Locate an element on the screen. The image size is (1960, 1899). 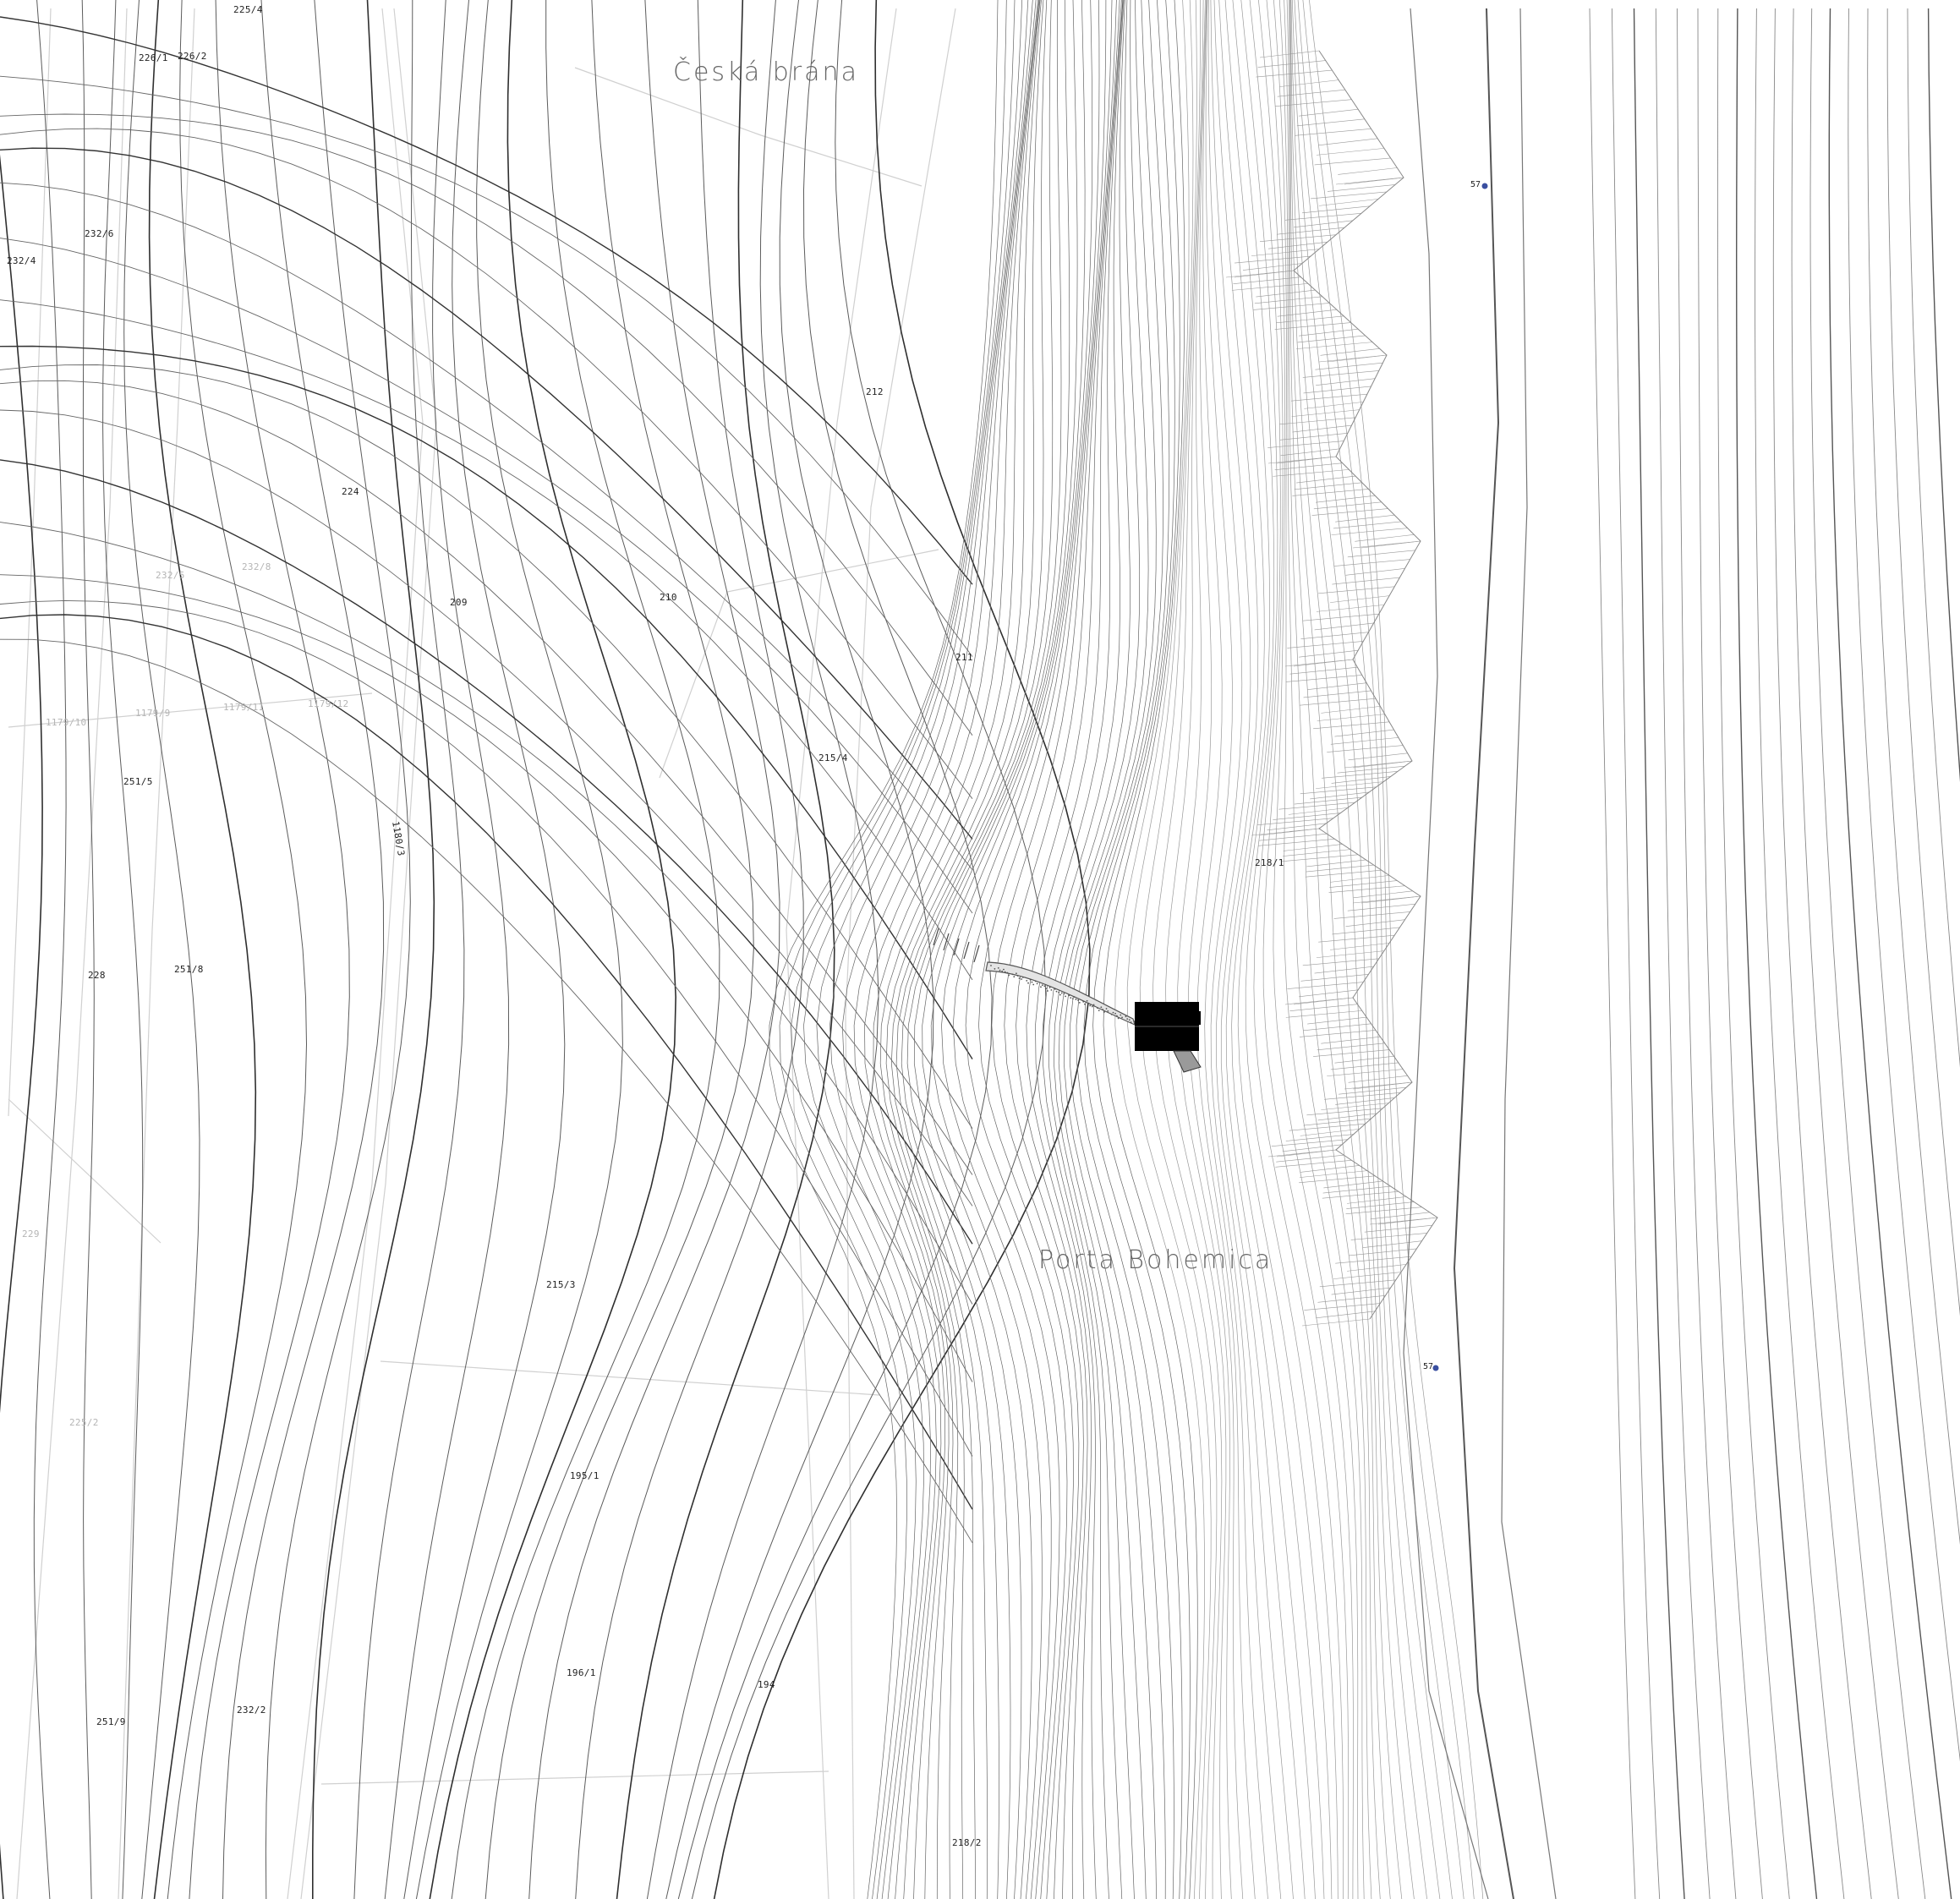
parcel-label: 232/2 is located at coordinates (251, 1711).